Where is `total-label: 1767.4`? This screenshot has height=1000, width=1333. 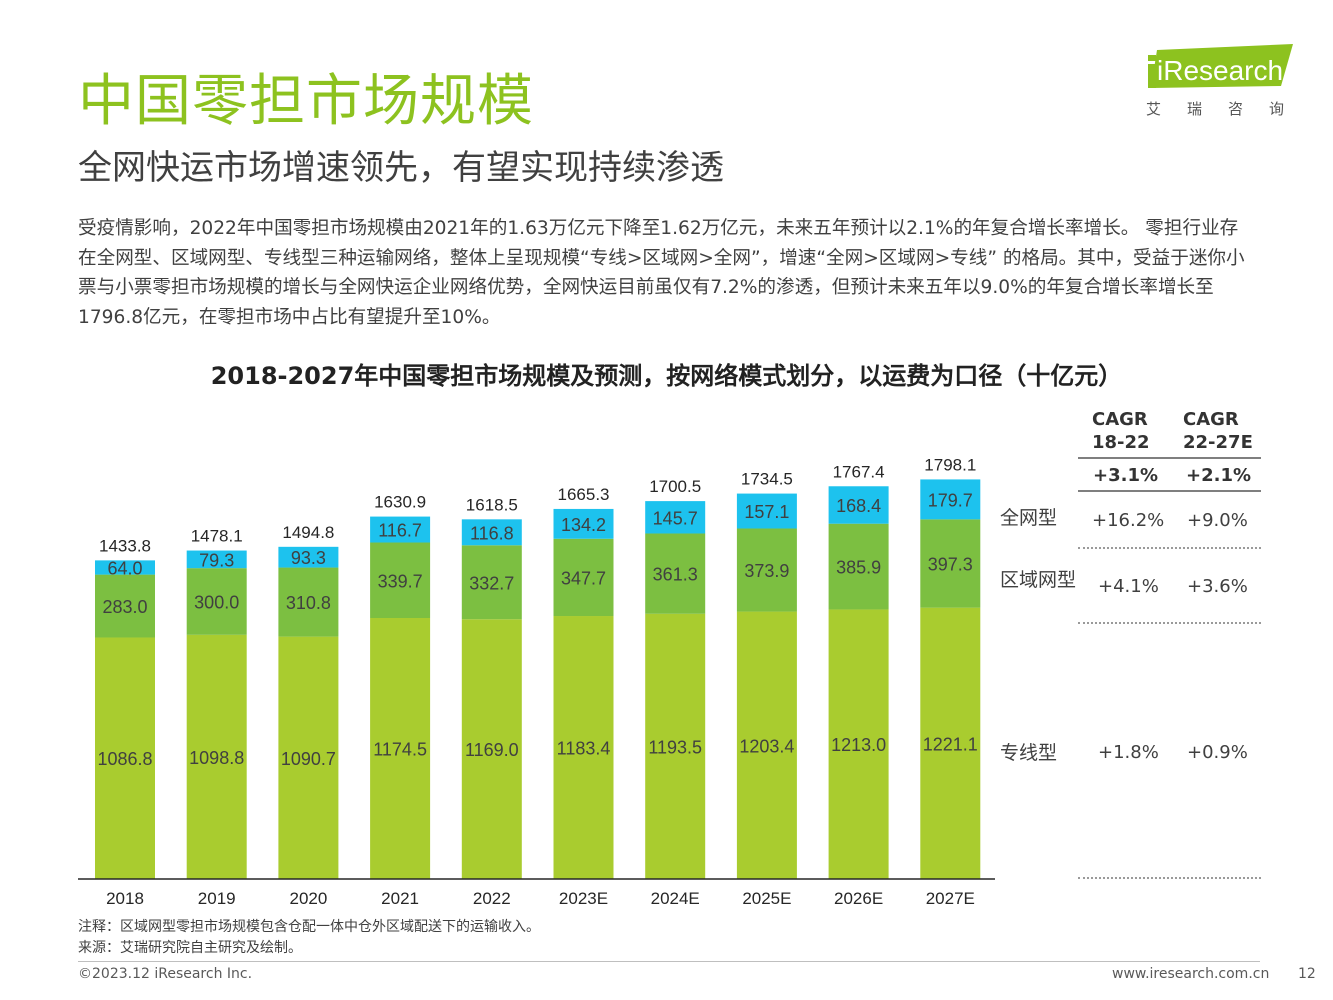
total-label: 1767.4 is located at coordinates (859, 471).